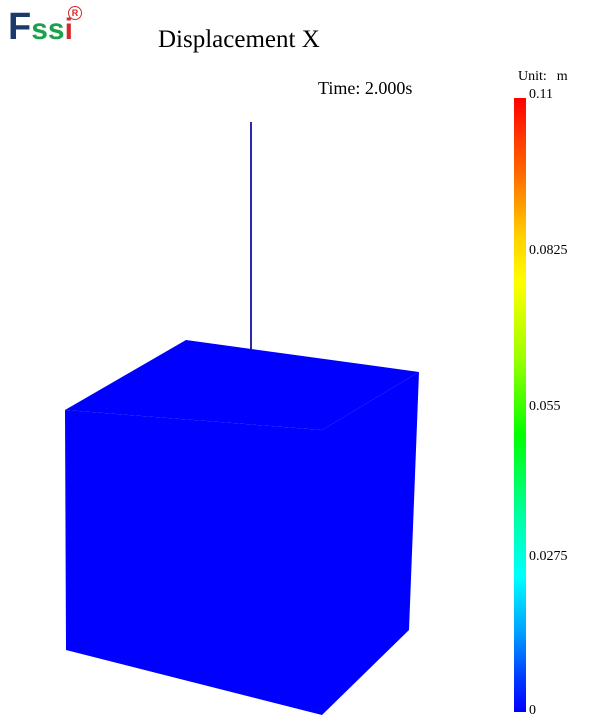  I want to click on fssi-logo: Fssi R, so click(48, 32).